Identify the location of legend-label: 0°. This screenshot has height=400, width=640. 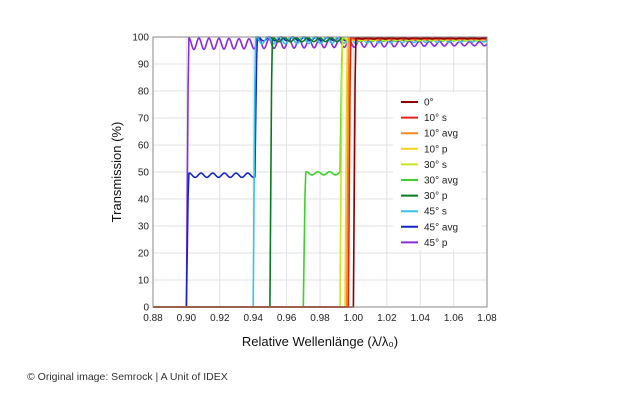
(429, 103).